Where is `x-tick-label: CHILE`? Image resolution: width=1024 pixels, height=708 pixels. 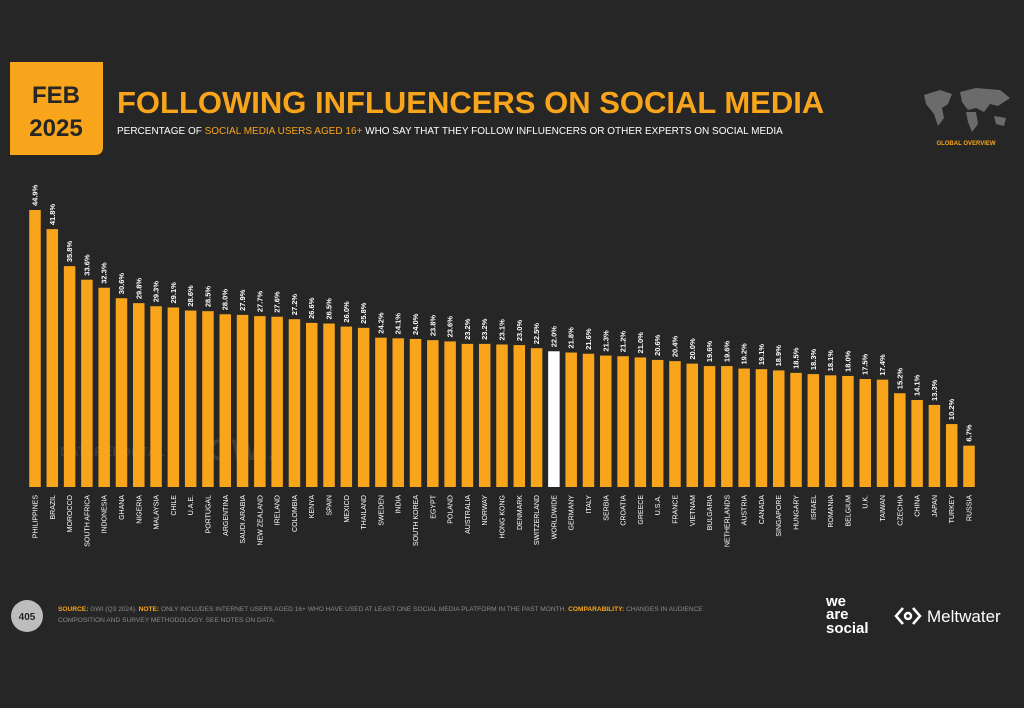
x-tick-label: CHILE is located at coordinates (174, 505).